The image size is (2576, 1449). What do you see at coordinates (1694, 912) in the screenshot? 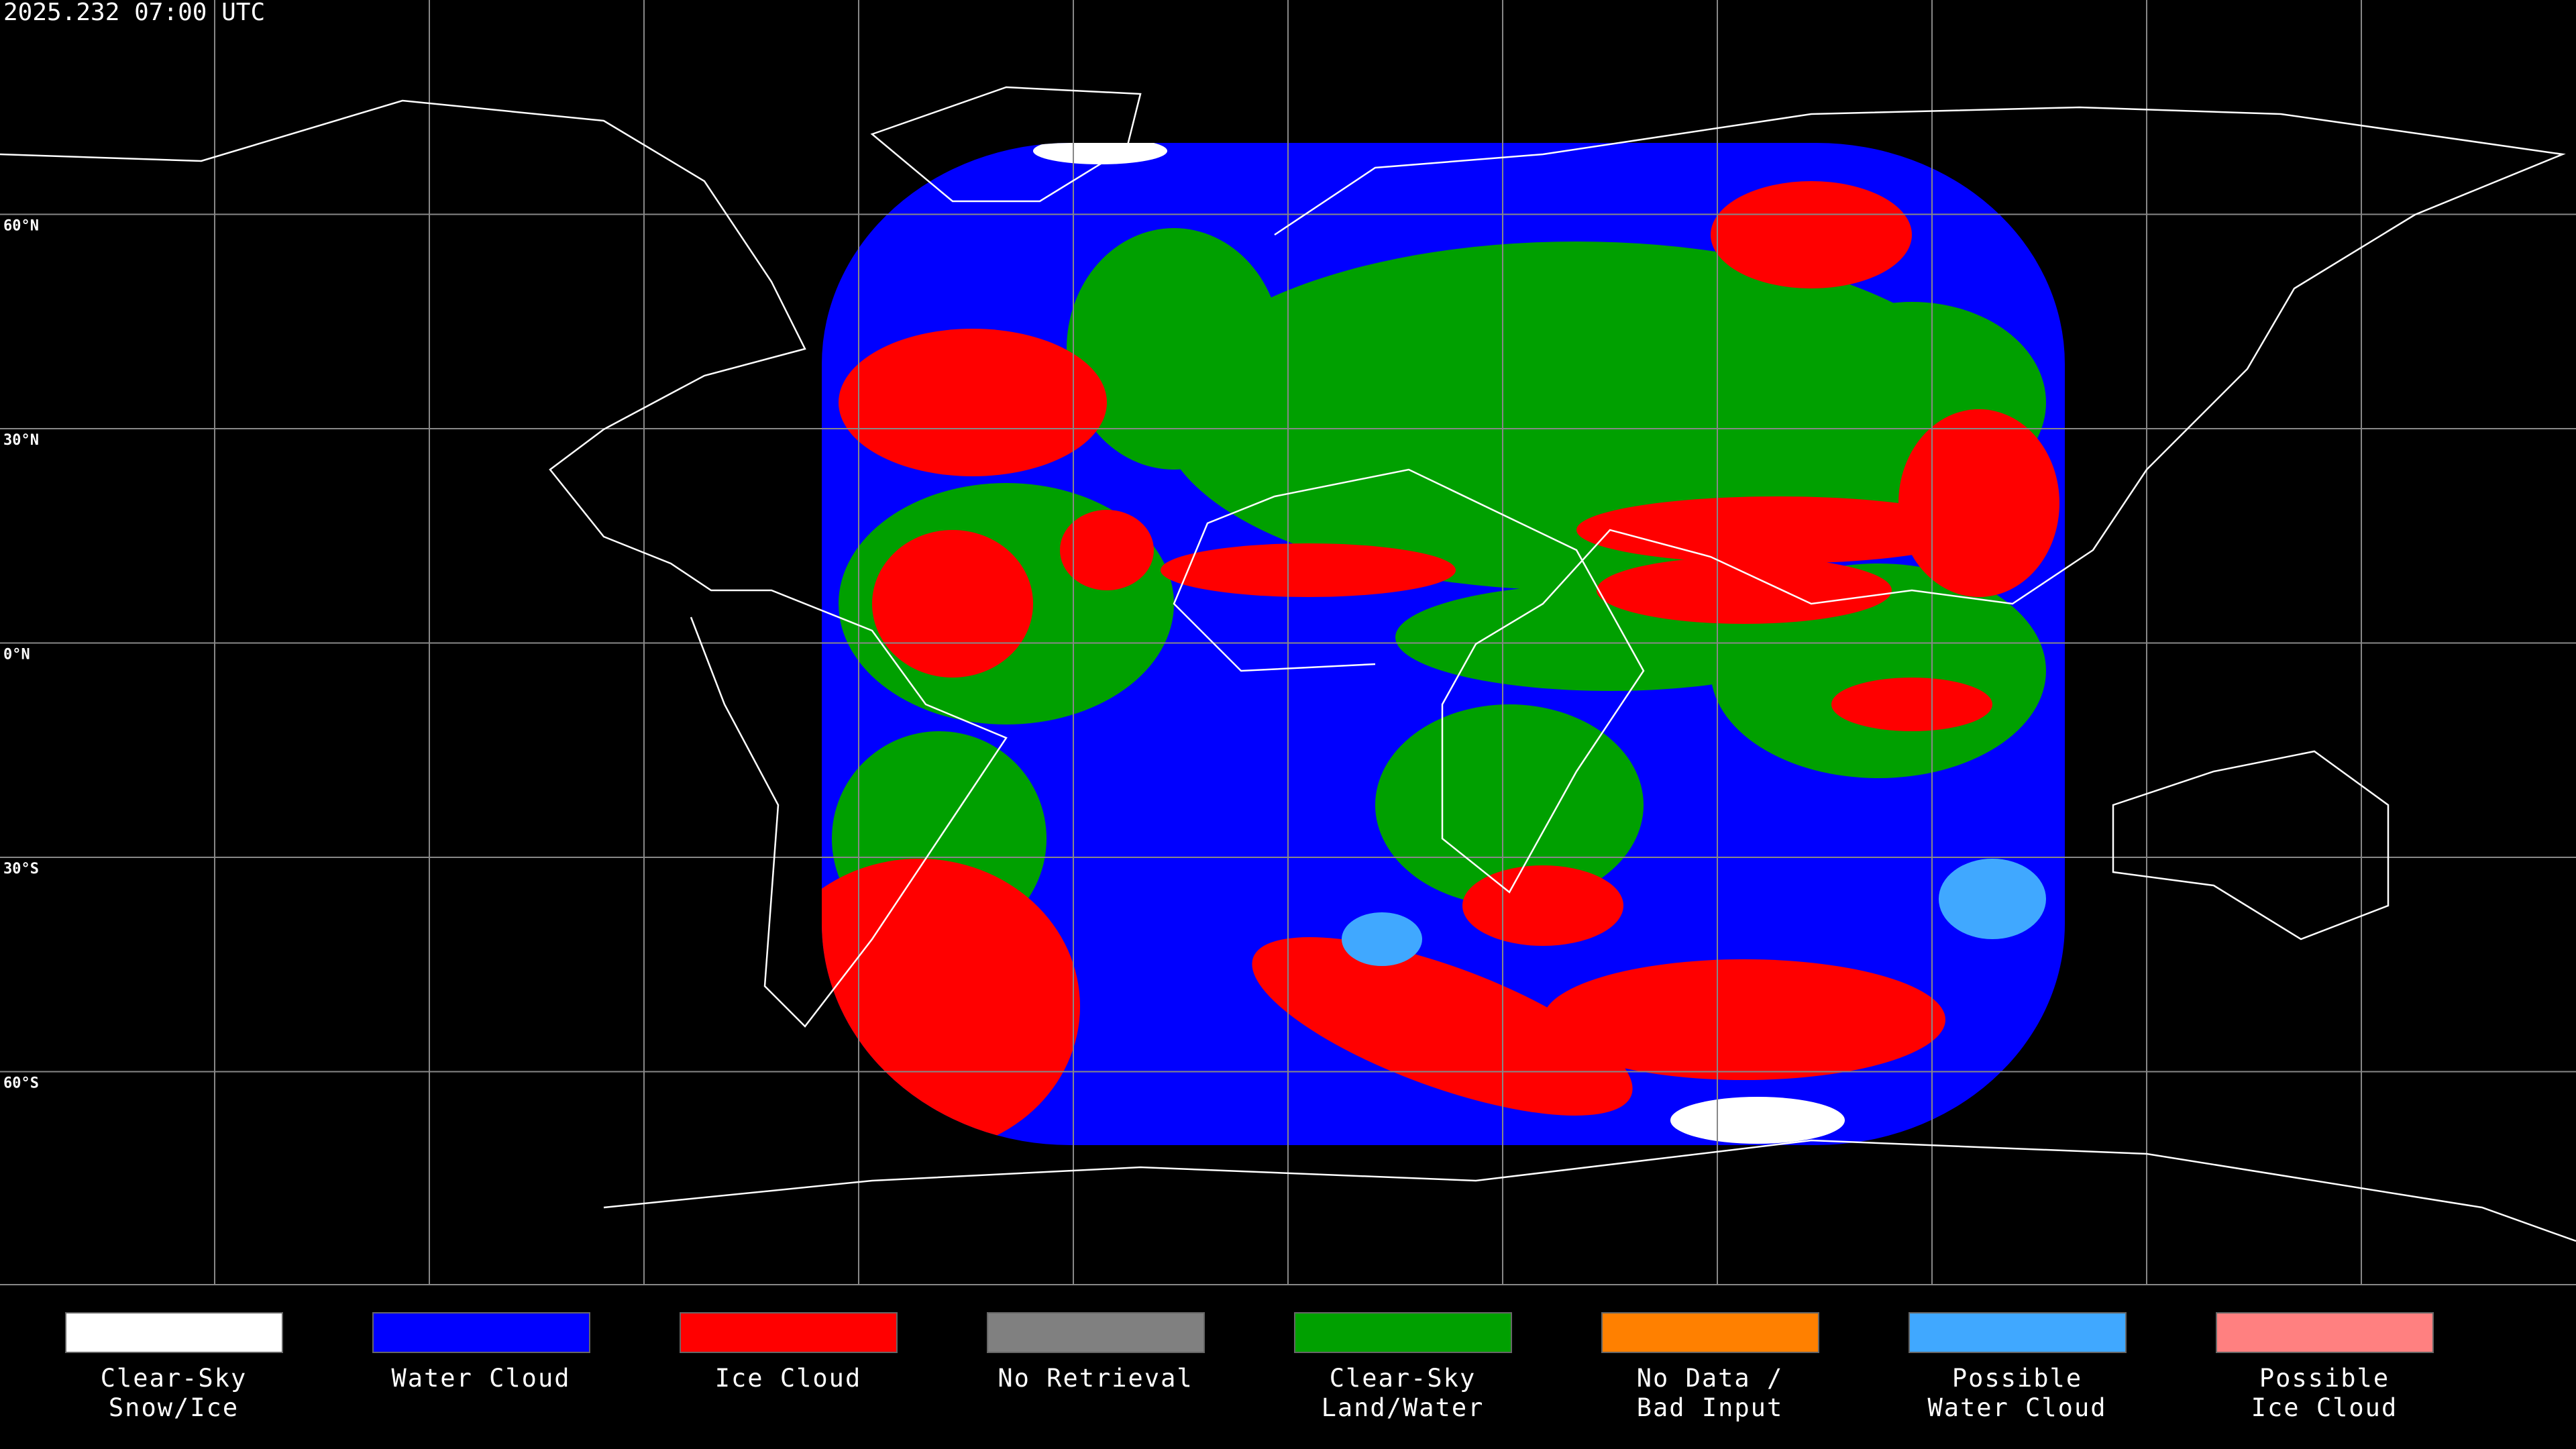
I see `possible-water-areas` at bounding box center [1694, 912].